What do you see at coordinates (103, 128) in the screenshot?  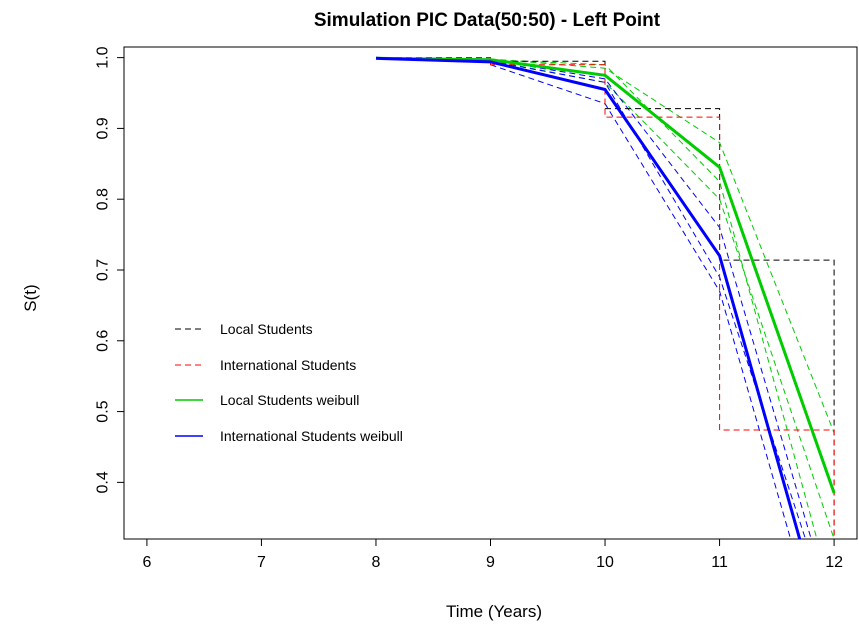 I see `y-tick-label: 0.9` at bounding box center [103, 128].